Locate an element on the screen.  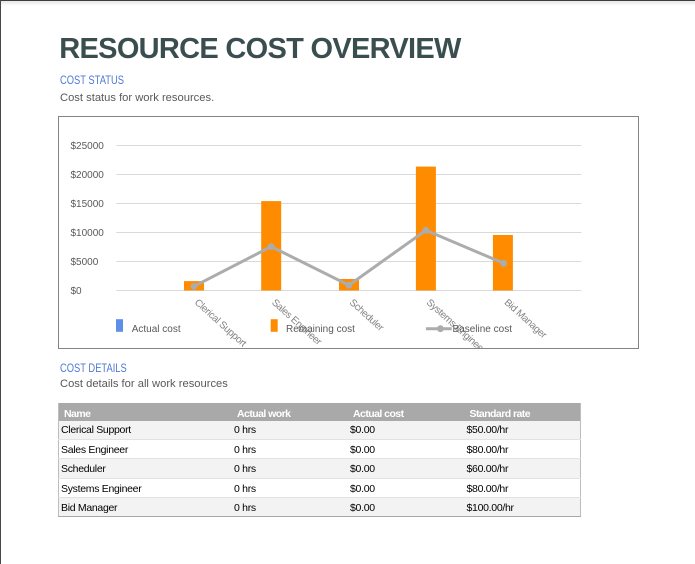
svg-text: $0 is located at coordinates (77, 291).